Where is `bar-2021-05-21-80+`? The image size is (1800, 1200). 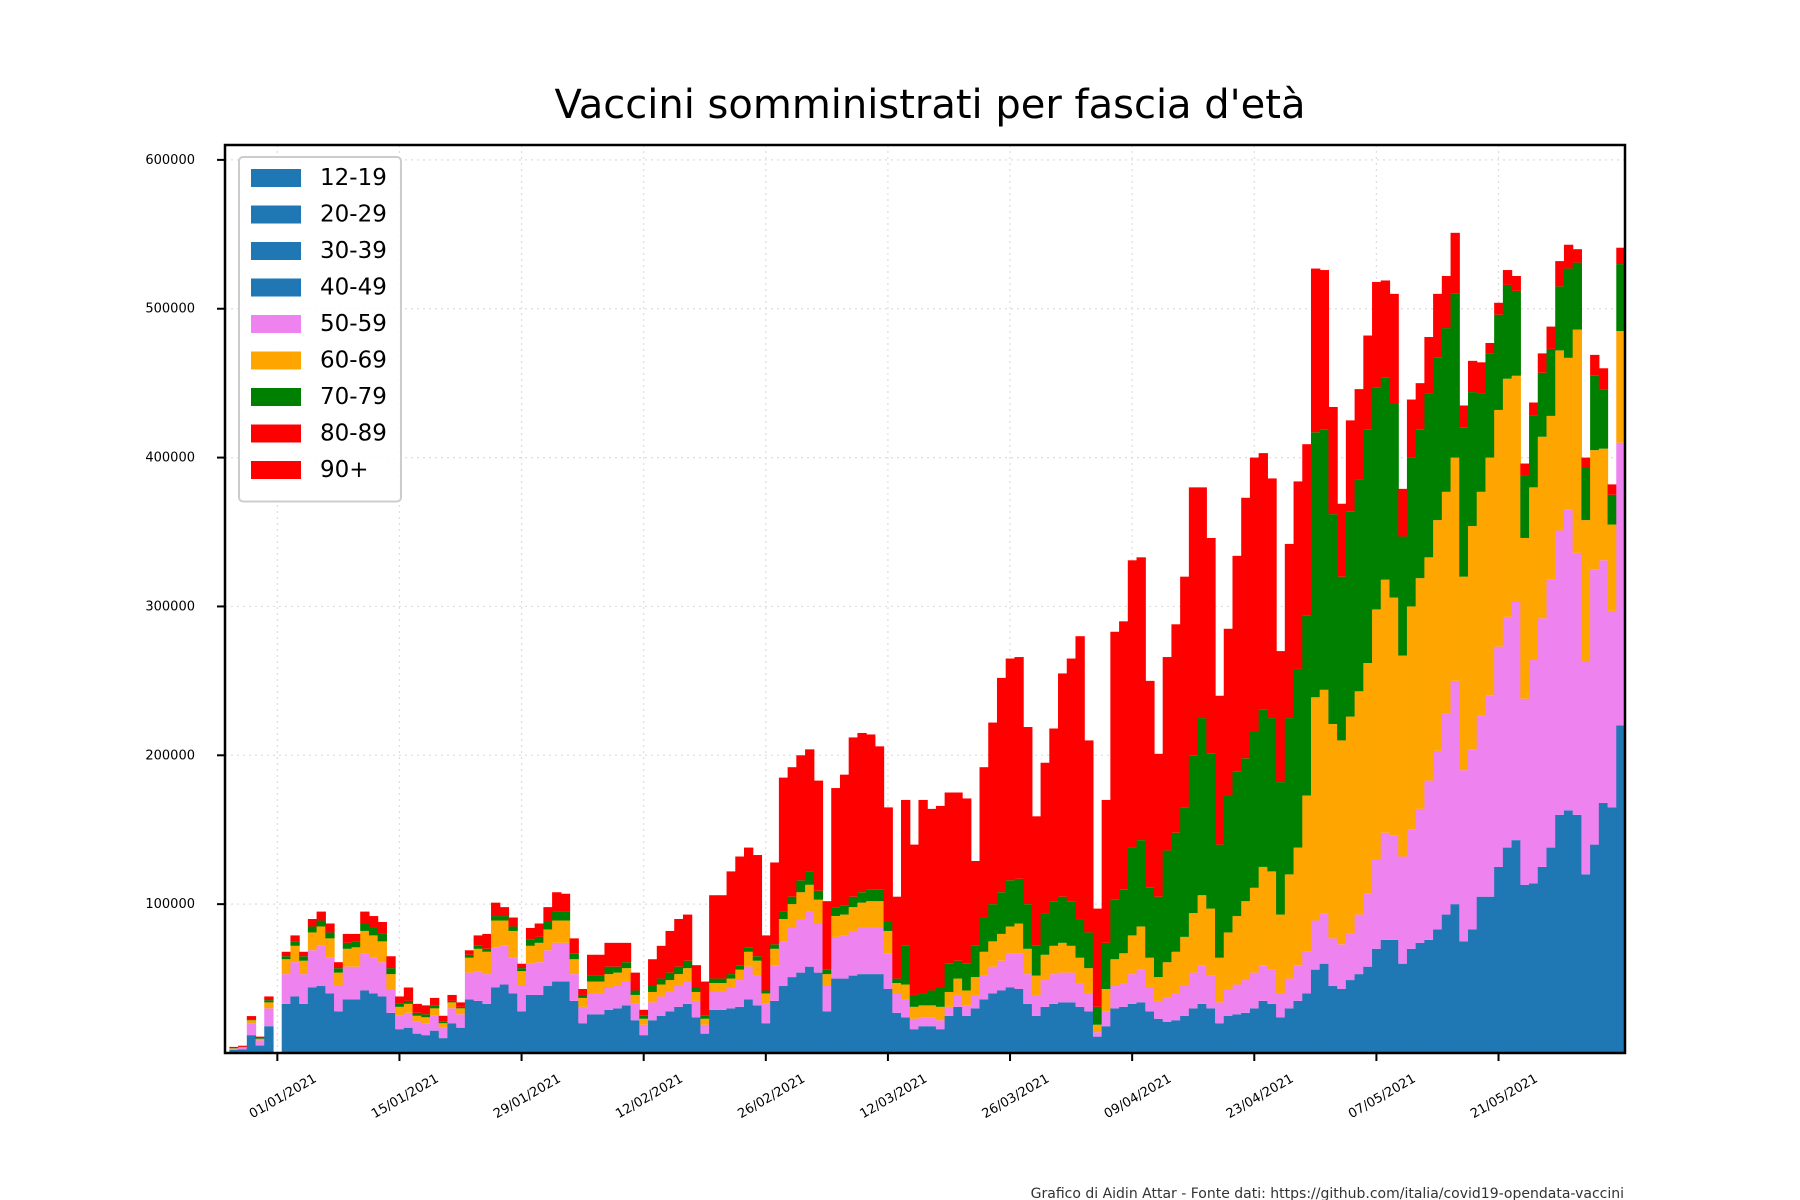
bar-2021-05-21-80+ is located at coordinates (1499, 308).